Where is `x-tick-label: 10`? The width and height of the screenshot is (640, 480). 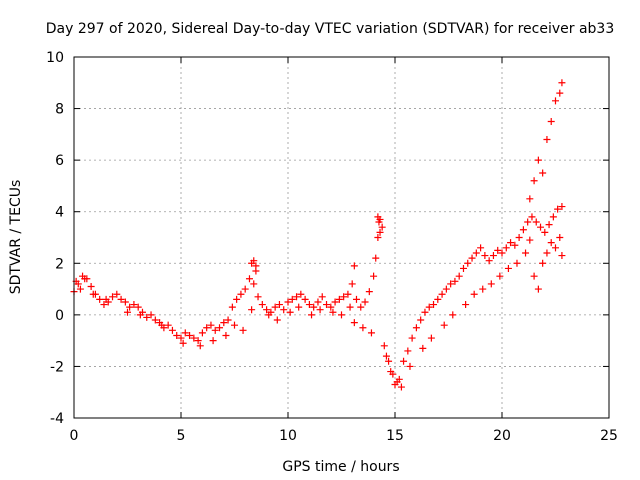
x-tick-label: 10 is located at coordinates (288, 436).